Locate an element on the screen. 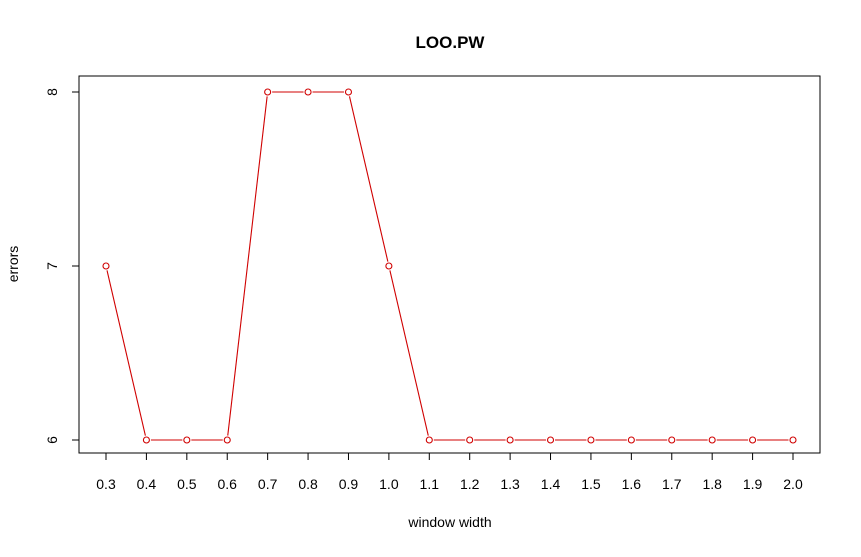  x-tick-label: 1.0 is located at coordinates (389, 484).